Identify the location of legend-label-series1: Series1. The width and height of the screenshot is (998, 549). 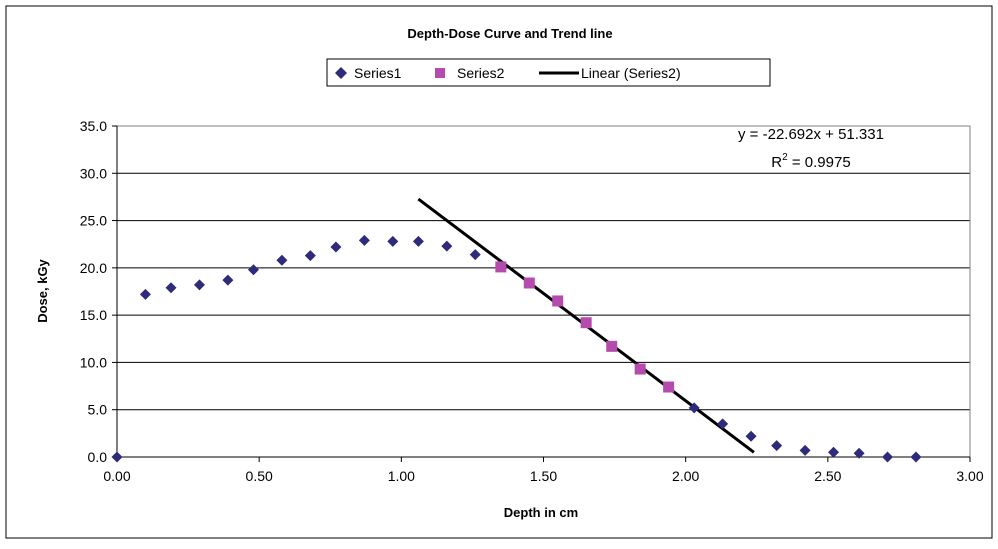
(378, 73).